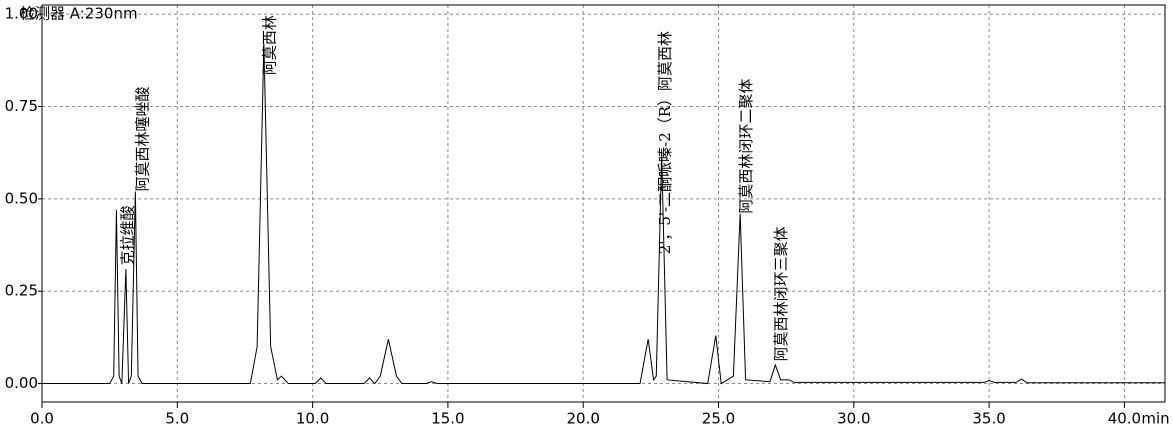 The image size is (1173, 428). What do you see at coordinates (781, 293) in the screenshot?
I see `peak-label: 阿莫西林闭环三聚体` at bounding box center [781, 293].